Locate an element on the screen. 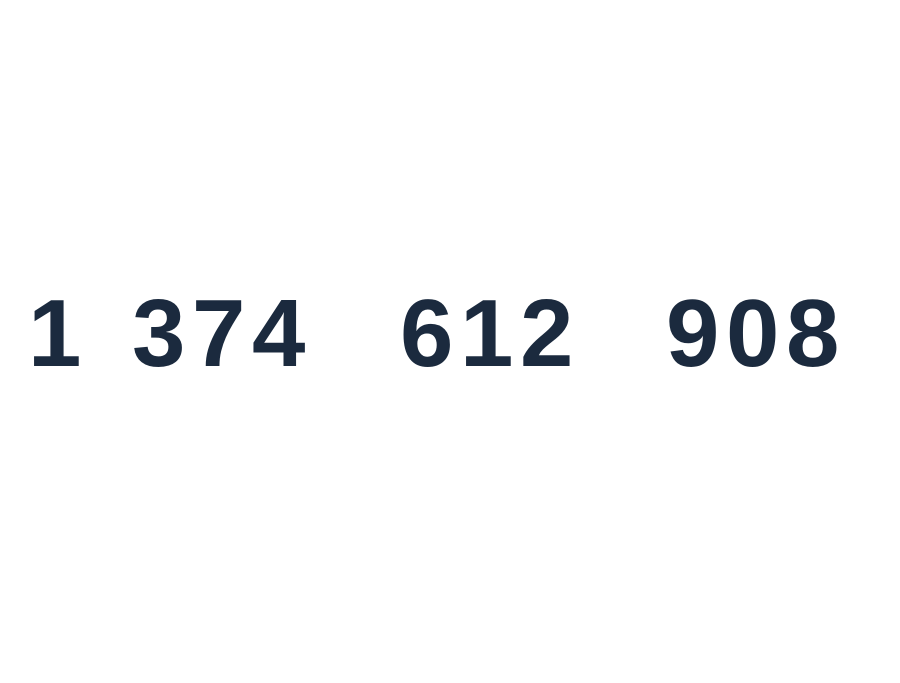 The height and width of the screenshot is (683, 900). digit: 4 is located at coordinates (279, 333).